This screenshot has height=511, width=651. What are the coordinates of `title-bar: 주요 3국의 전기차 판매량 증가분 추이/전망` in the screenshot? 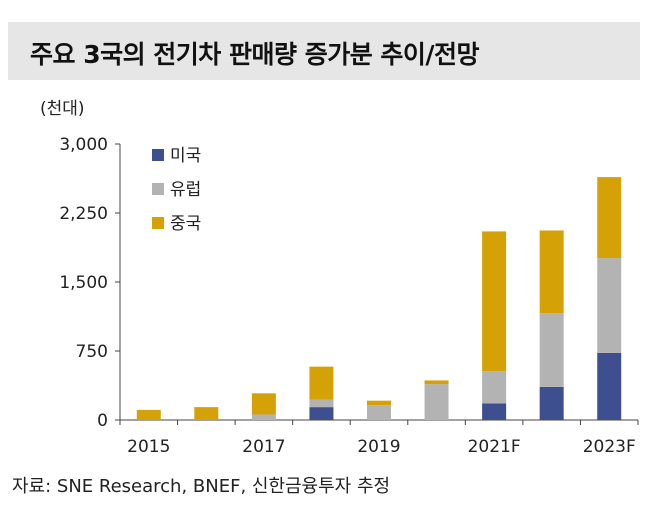 It's located at (324, 51).